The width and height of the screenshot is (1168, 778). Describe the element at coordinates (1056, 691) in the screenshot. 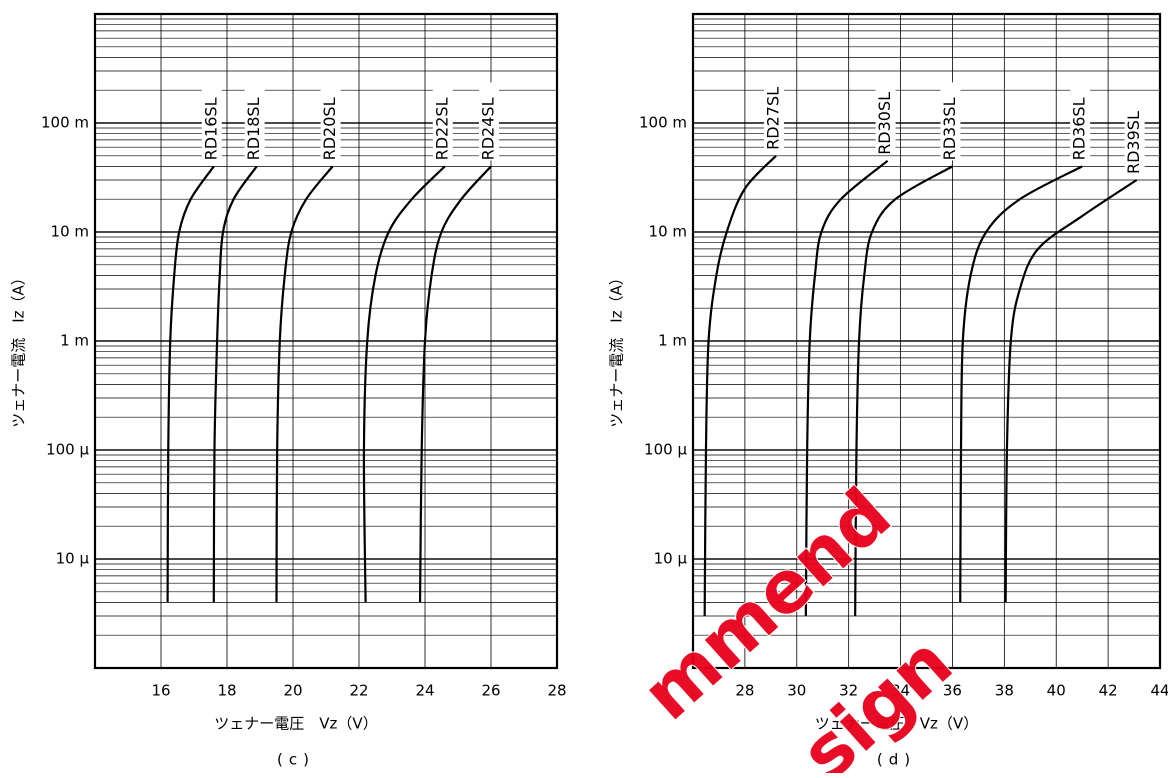

I see `x-tick-label: 40` at that location.